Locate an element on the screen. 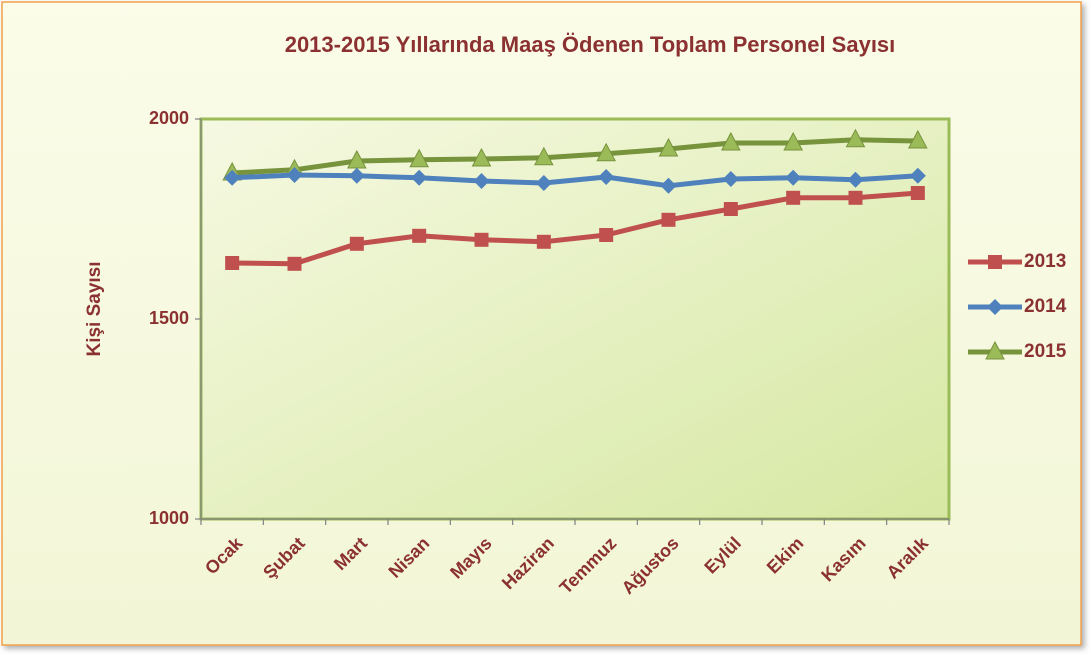  y-tick-label: 1500 is located at coordinates (169, 318).